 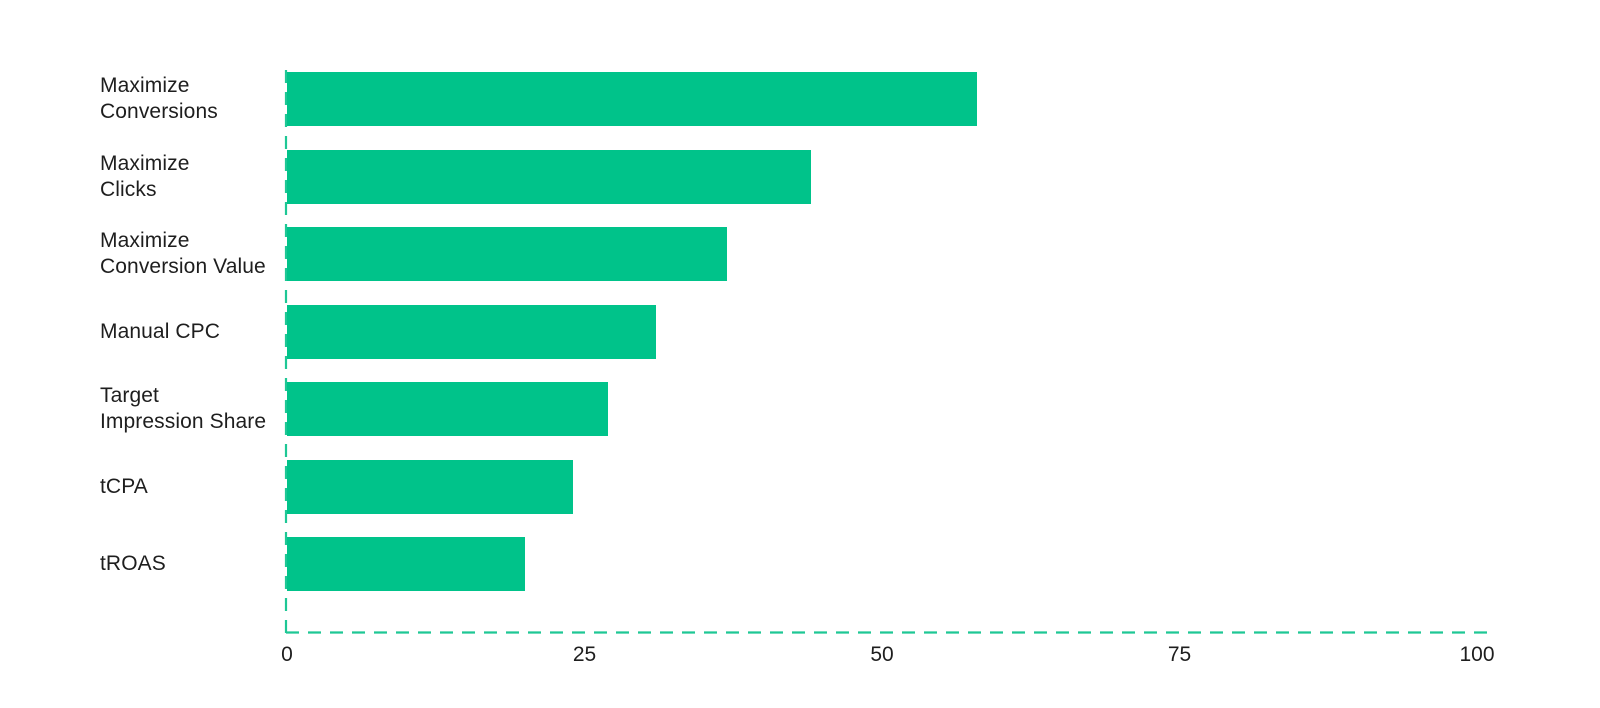 I want to click on category-label: Maximize Conversion Value, so click(x=192, y=254).